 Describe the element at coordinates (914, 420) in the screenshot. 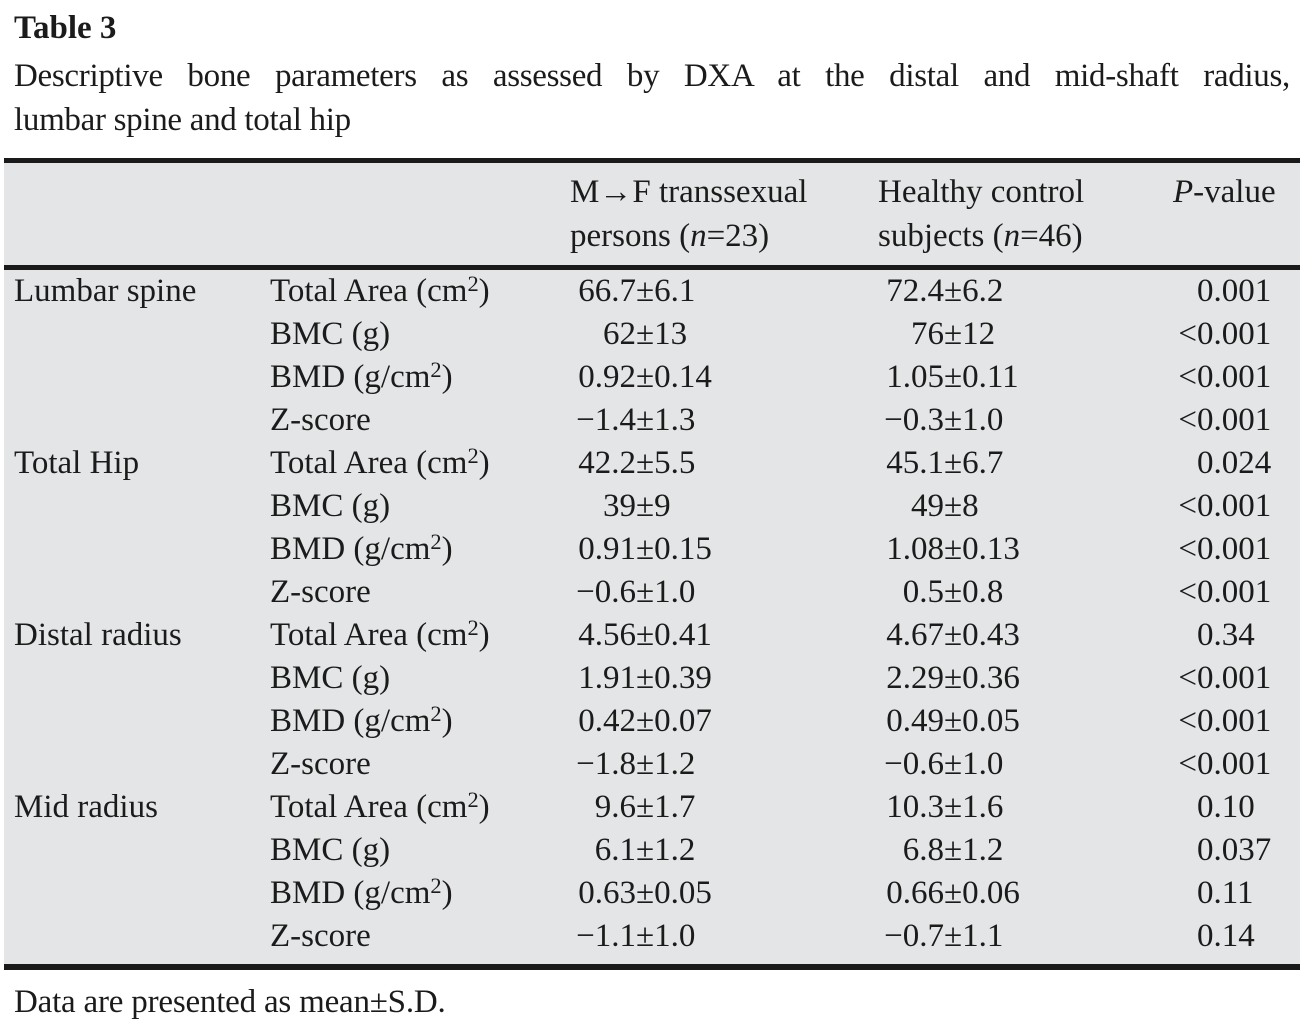

I see `value-mean: −0.3` at that location.